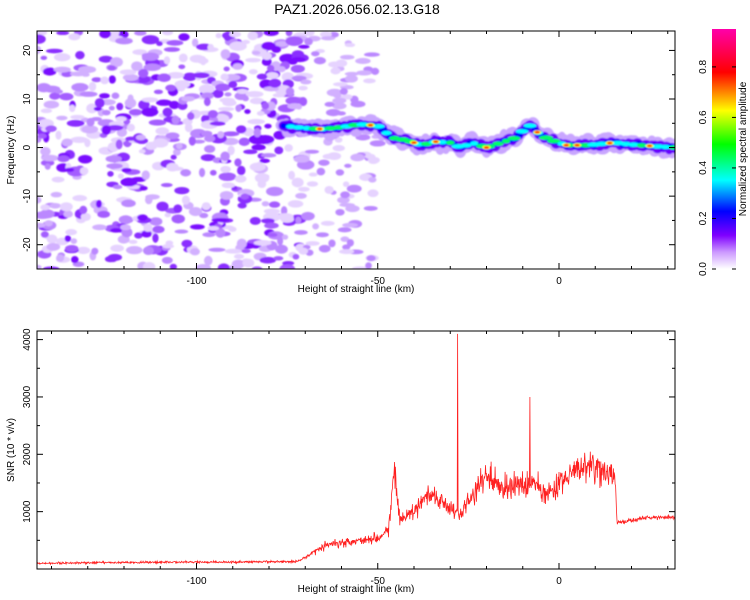 This screenshot has height=600, width=750. Describe the element at coordinates (27, 339) in the screenshot. I see `y-tick-label: 4000` at that location.